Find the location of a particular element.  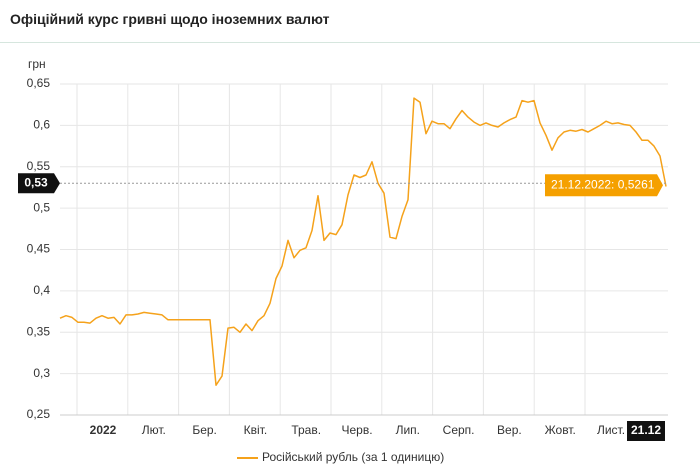

y-tick-label: 0,5 is located at coordinates (41, 207).